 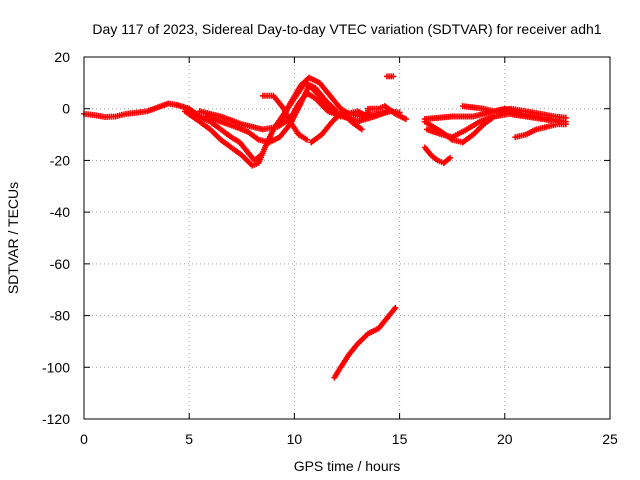 What do you see at coordinates (400, 439) in the screenshot?
I see `xtick-label-15: 15` at bounding box center [400, 439].